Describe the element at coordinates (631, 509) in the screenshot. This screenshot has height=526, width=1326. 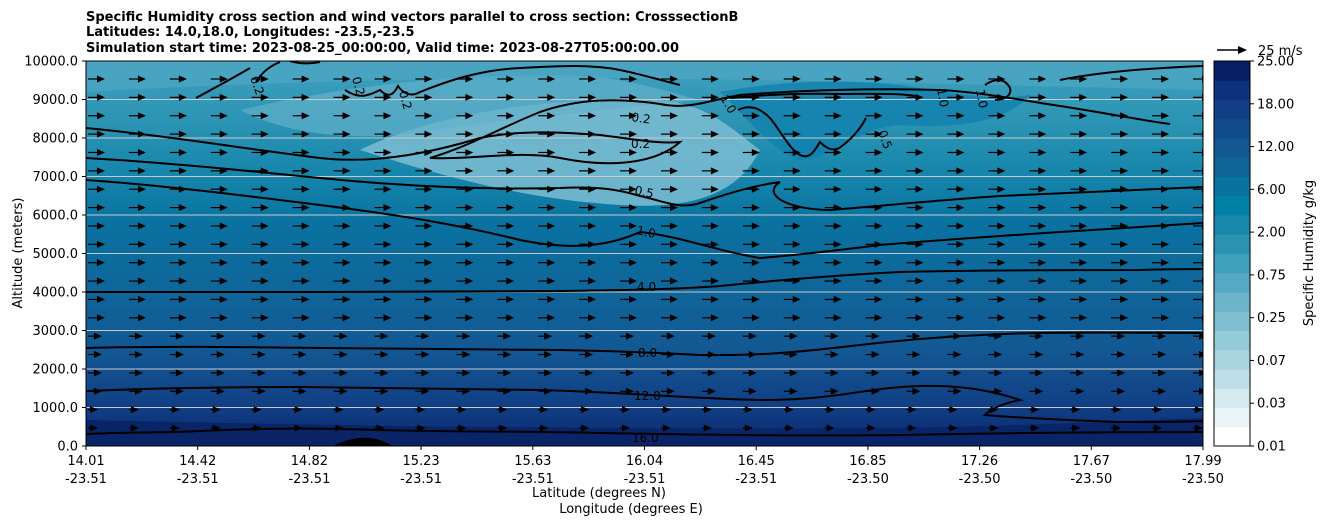
I see `x-axis-label-longitude: Longitude (degrees E)` at that location.